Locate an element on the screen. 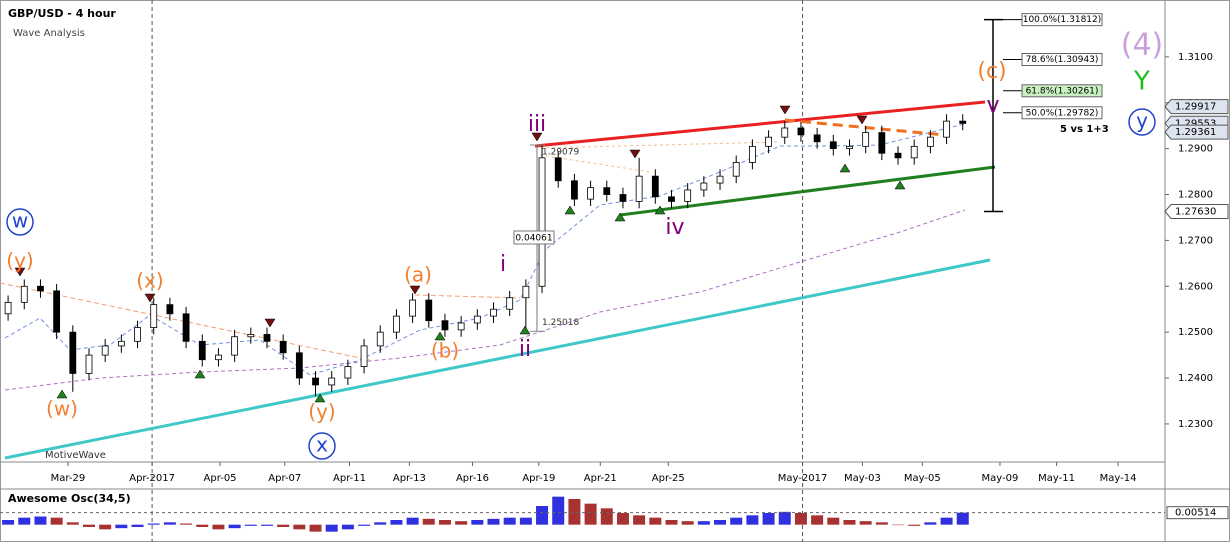 The height and width of the screenshot is (542, 1230). wave-label: iv is located at coordinates (674, 227).